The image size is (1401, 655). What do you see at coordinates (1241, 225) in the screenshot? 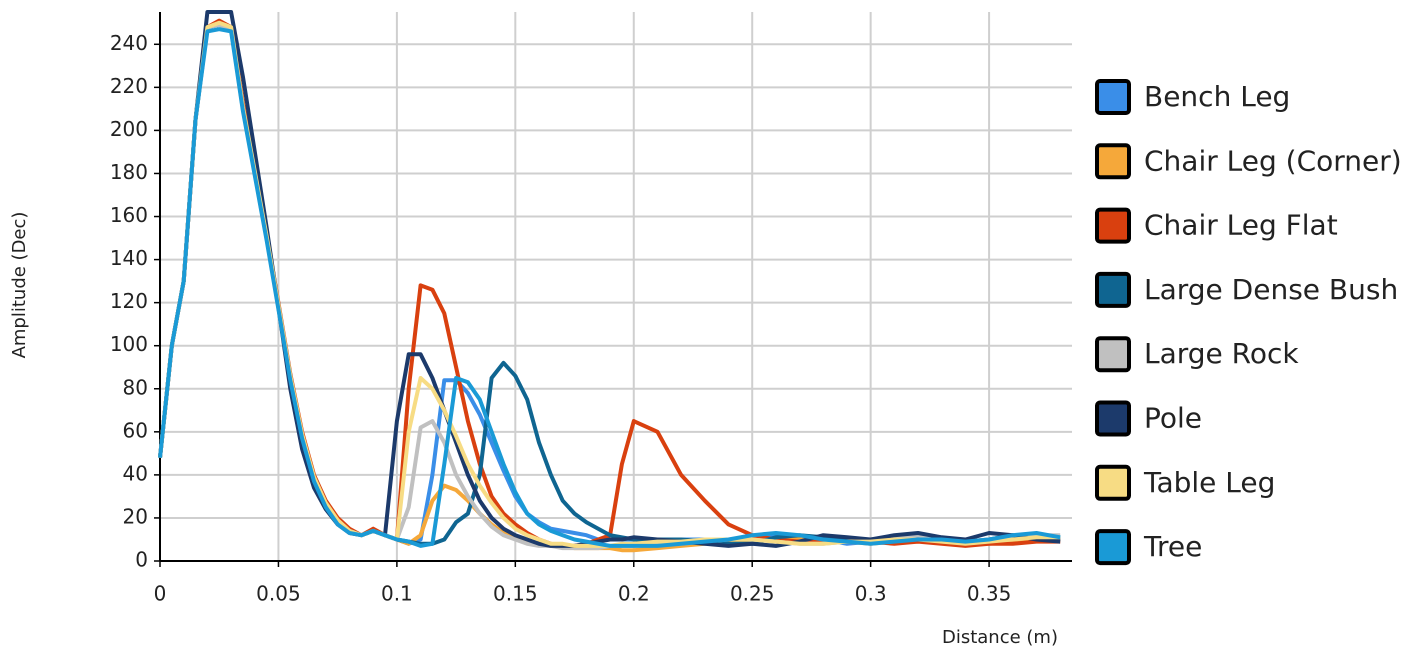
I see `legend-label: Chair Leg Flat` at bounding box center [1241, 225].